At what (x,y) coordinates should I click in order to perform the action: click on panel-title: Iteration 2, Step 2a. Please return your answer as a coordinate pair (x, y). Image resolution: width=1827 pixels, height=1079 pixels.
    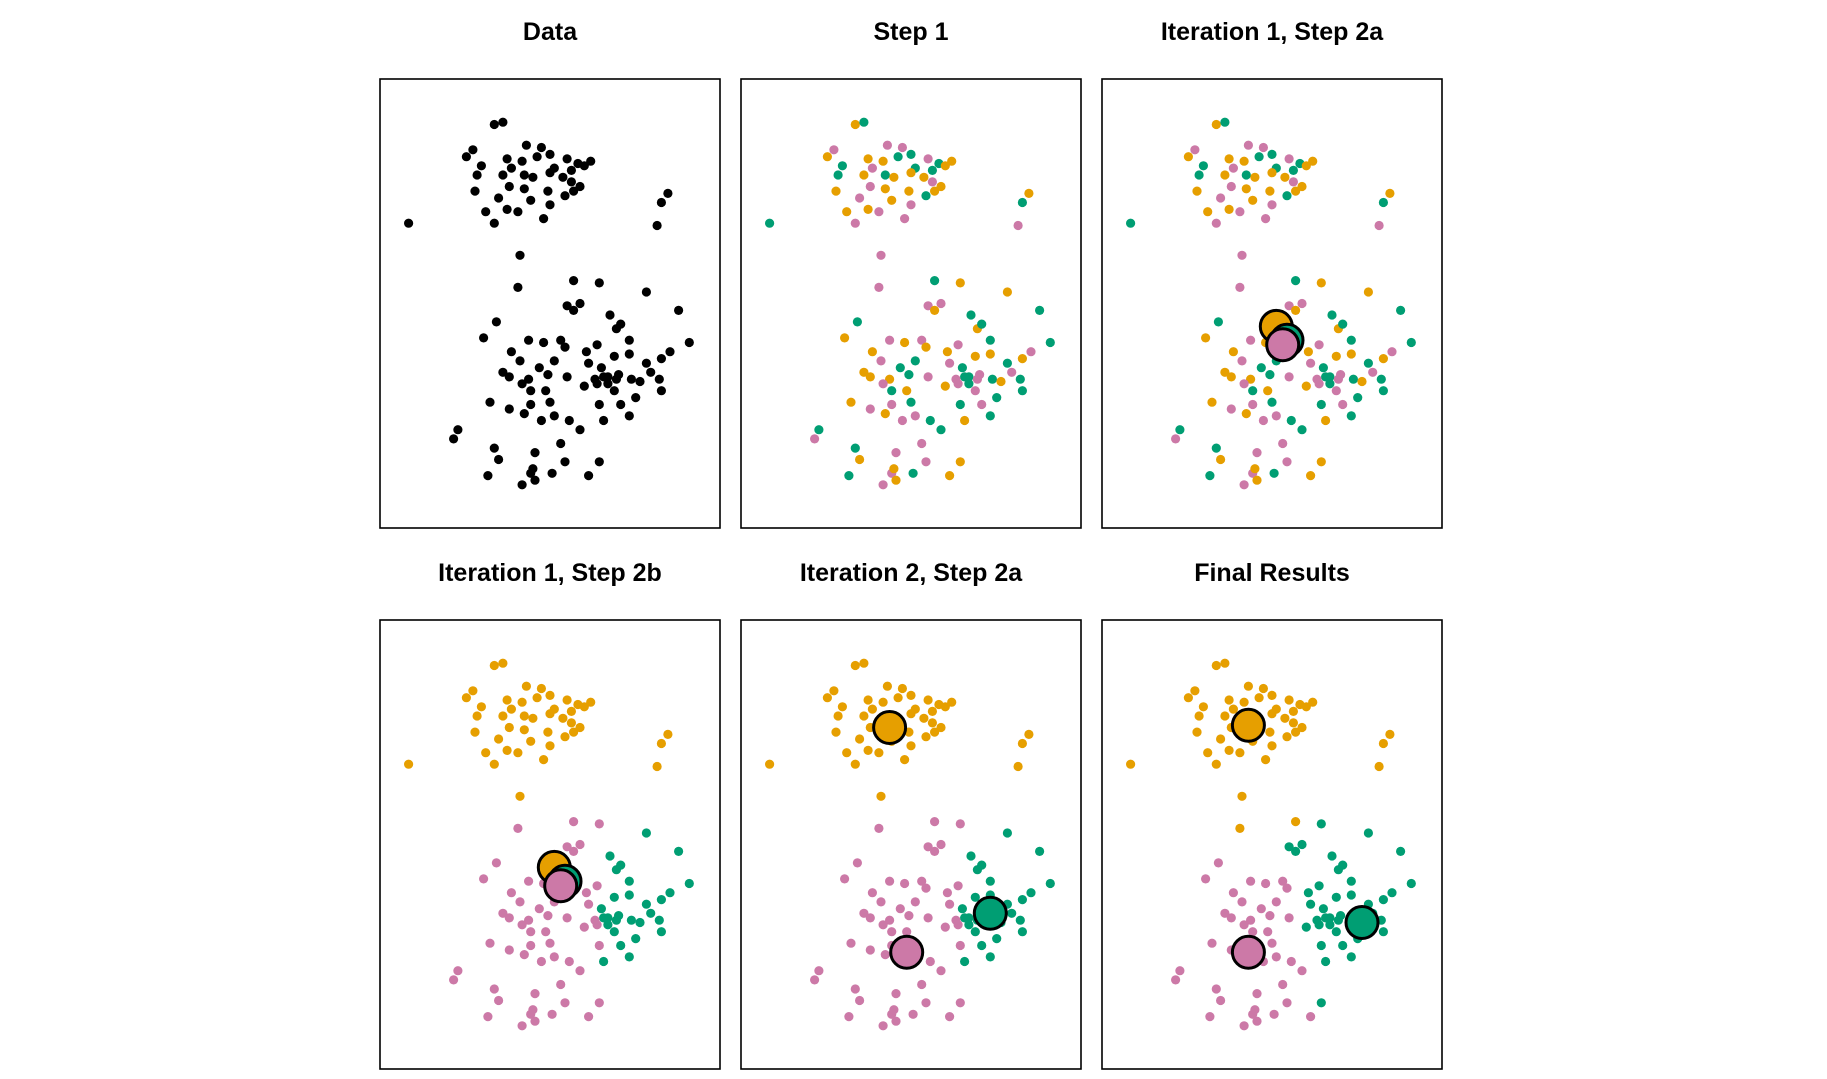
    Looking at the image, I should click on (911, 573).